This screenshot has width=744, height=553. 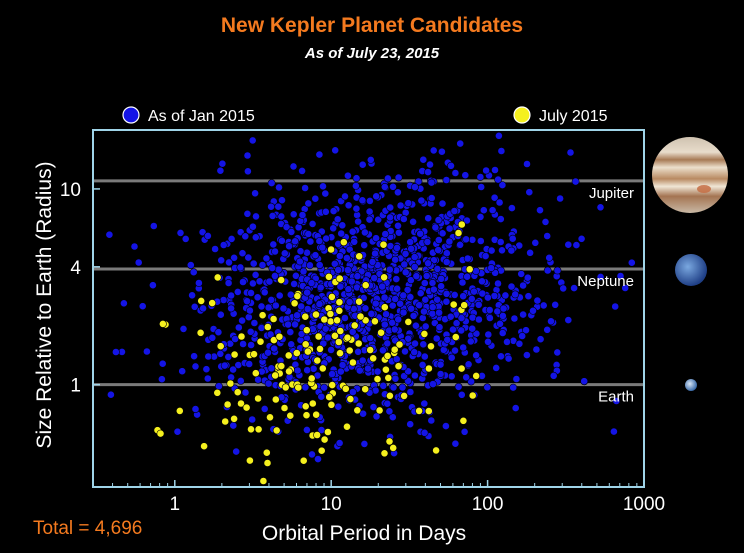 What do you see at coordinates (75, 386) in the screenshot?
I see `y-tick-label: 1` at bounding box center [75, 386].